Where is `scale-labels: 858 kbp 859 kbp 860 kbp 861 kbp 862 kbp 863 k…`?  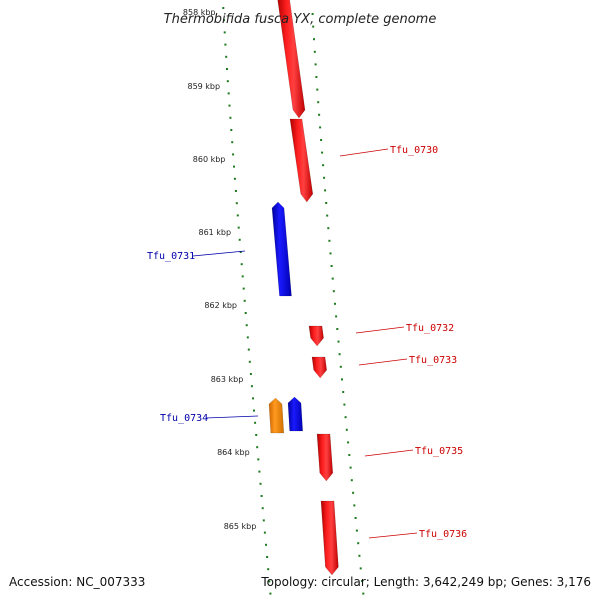
scale-labels: 858 kbp 859 kbp 860 kbp 861 kbp 862 kbp 863 k… is located at coordinates (219, 269).